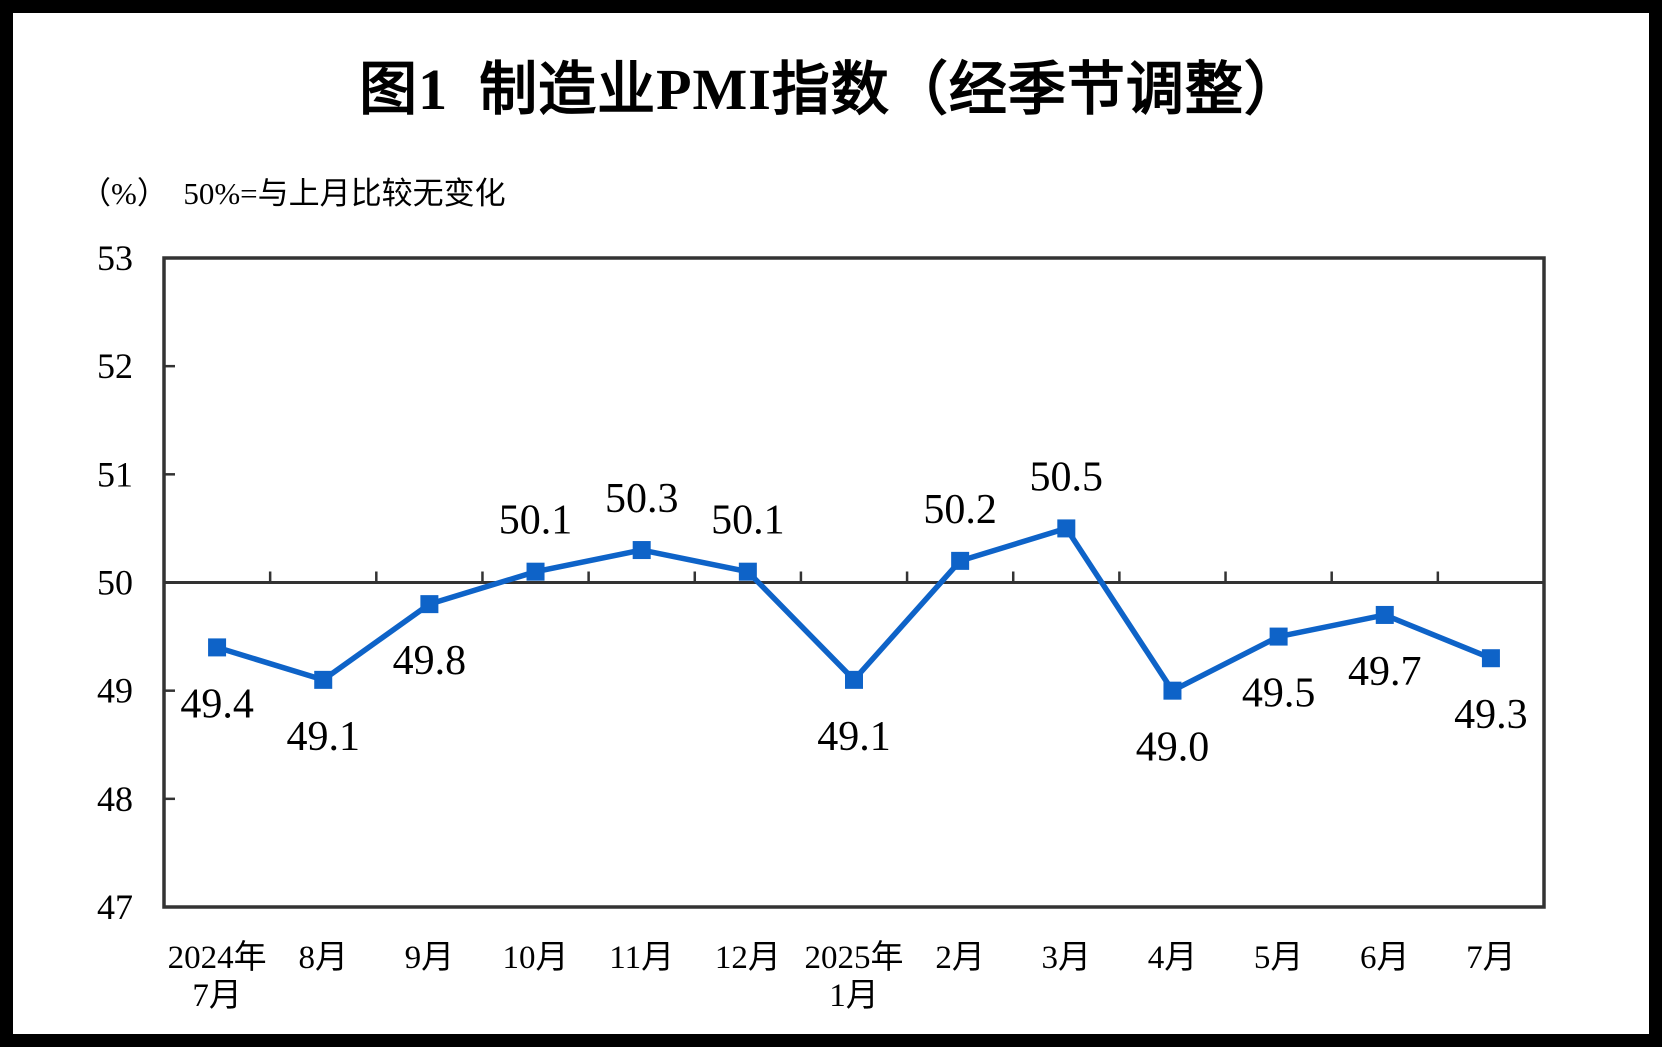  Describe the element at coordinates (430, 958) in the screenshot. I see `x-axis-category-label: 9月` at that location.